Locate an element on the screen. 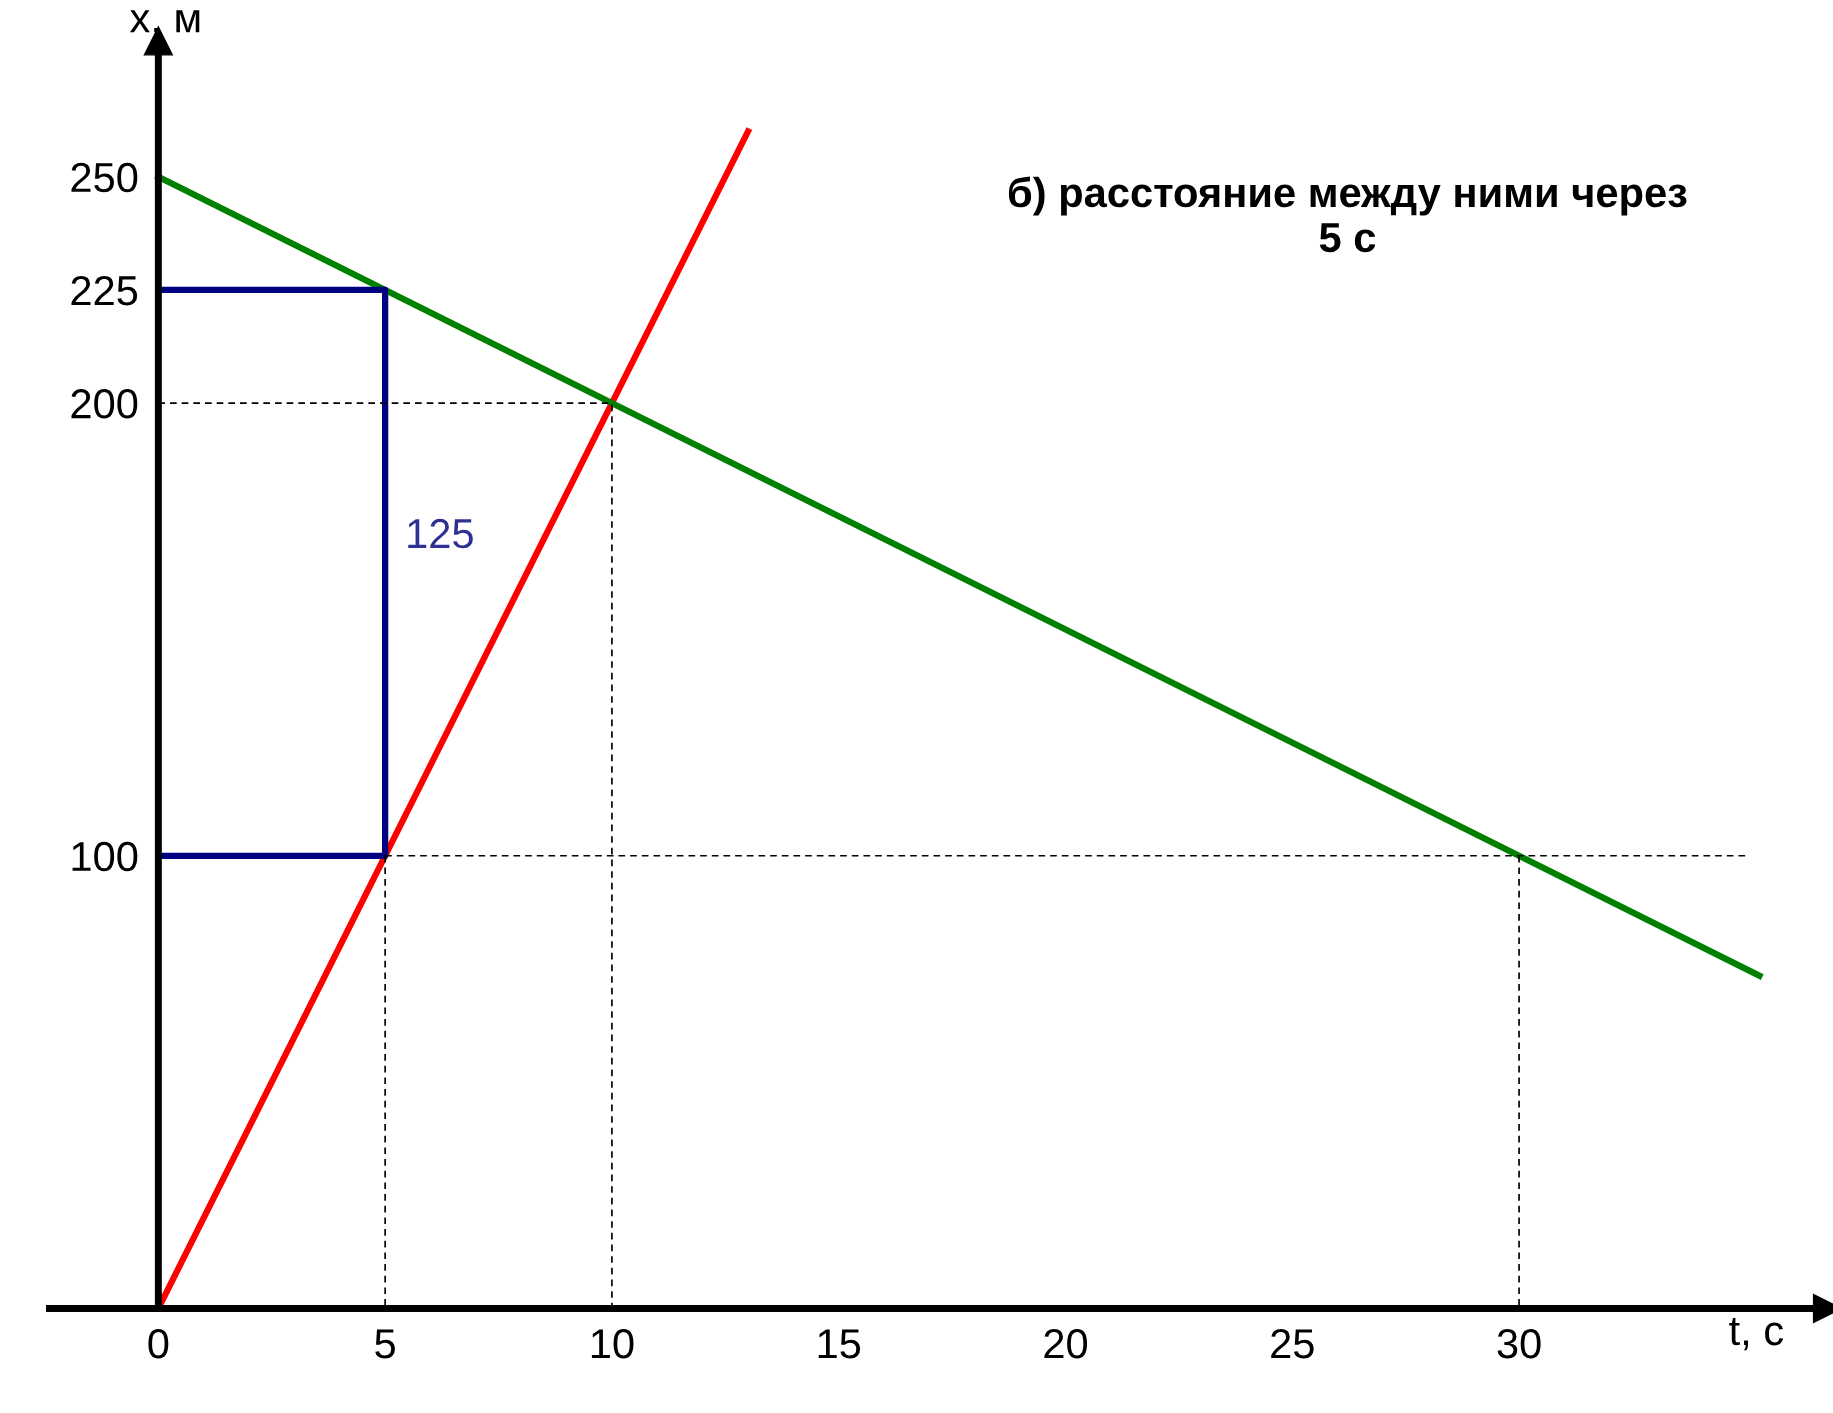 The height and width of the screenshot is (1413, 1833). annotation: 125 is located at coordinates (440, 533).